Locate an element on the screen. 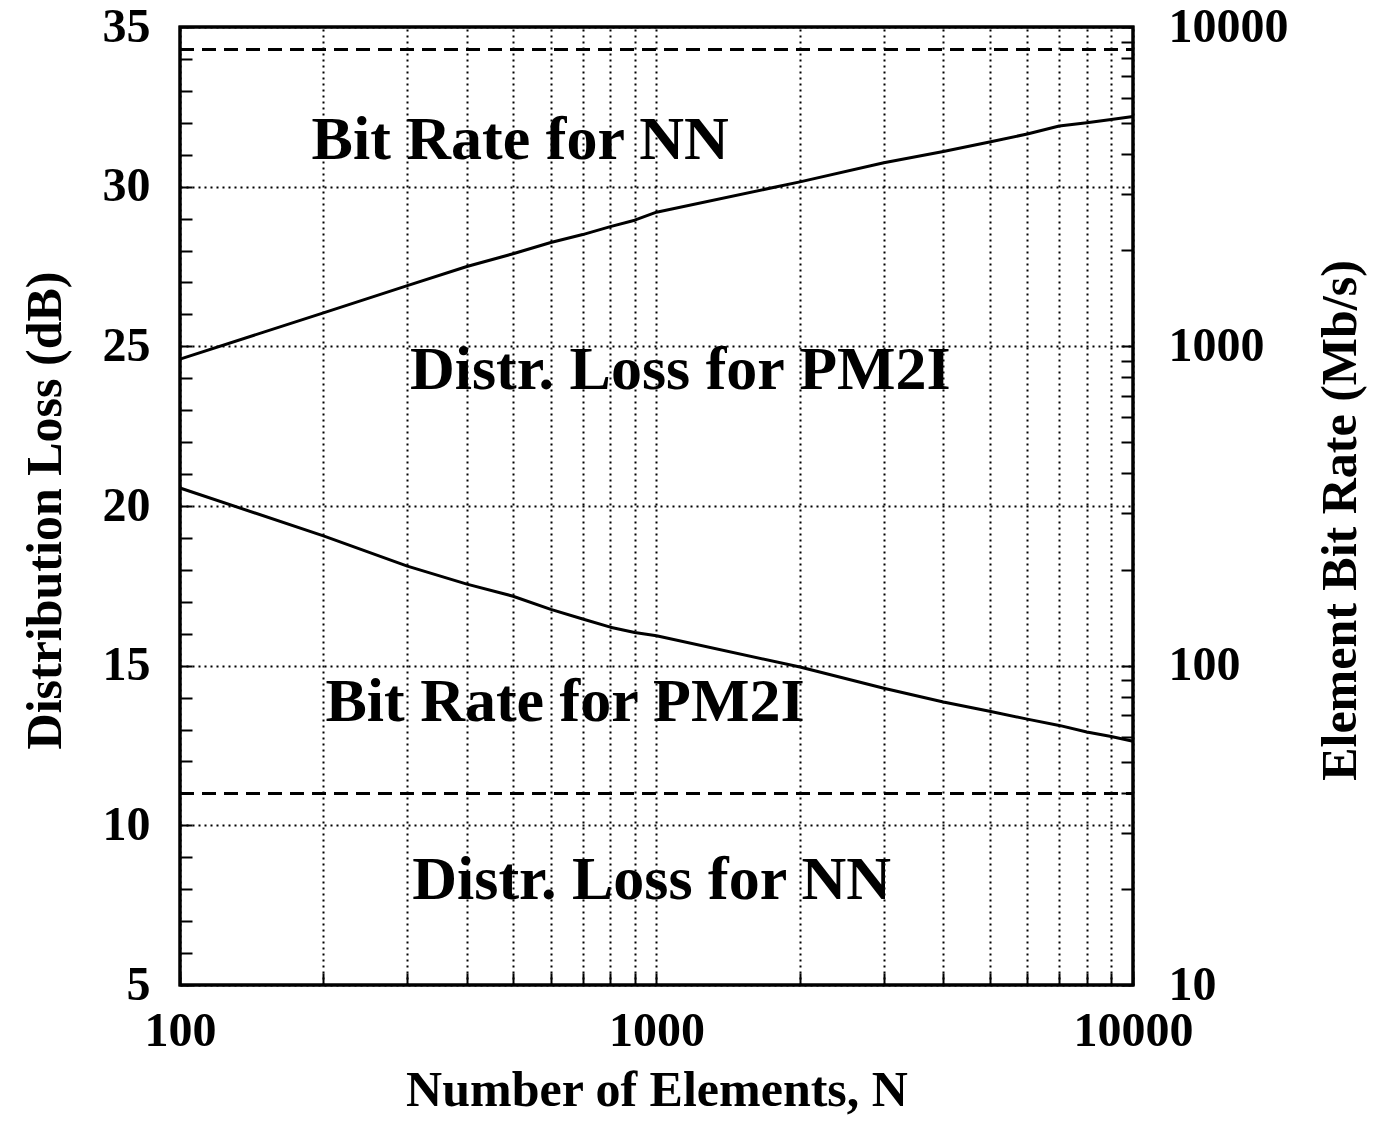 The width and height of the screenshot is (1376, 1146). y-axis-title: Distribution Loss (dB) is located at coordinates (43, 510).